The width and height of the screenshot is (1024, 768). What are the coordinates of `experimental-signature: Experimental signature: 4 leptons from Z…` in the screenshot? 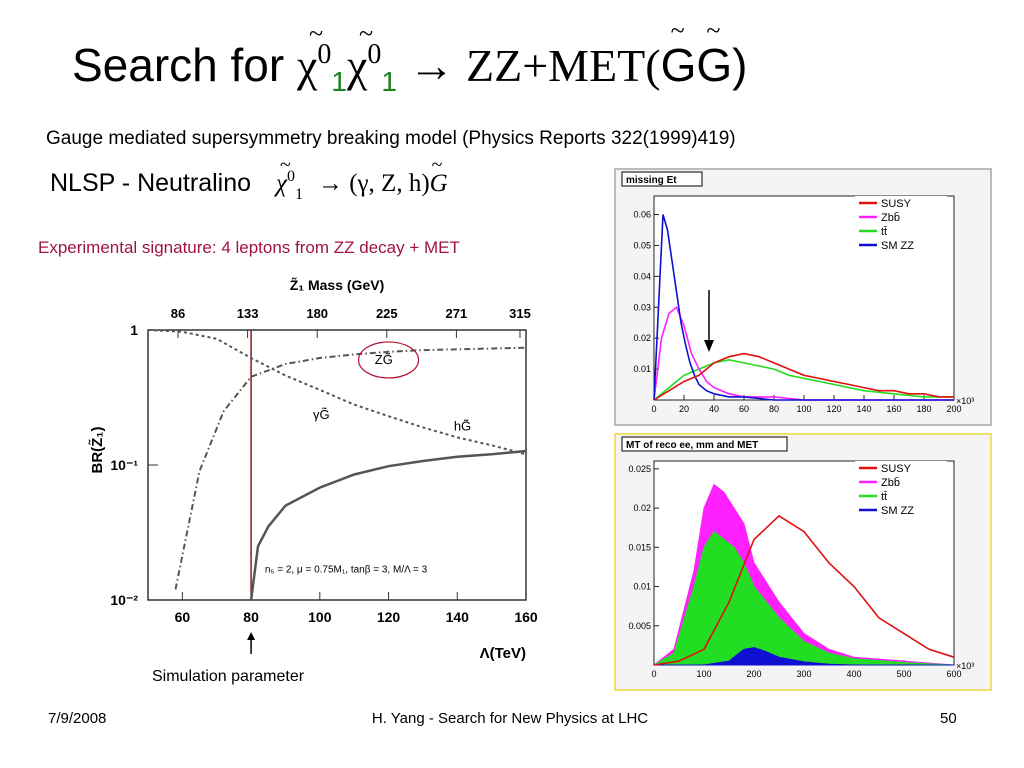 It's located at (249, 247).